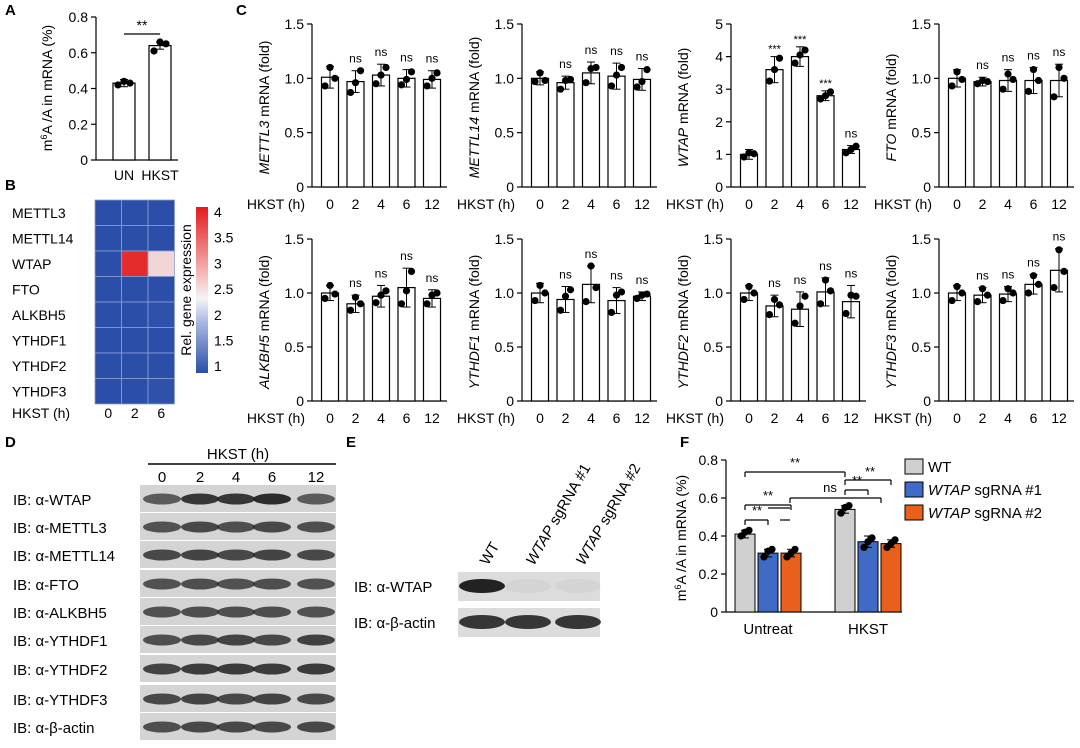 Image resolution: width=1080 pixels, height=748 pixels. I want to click on y-tick-label: 1.5, so click(714, 239).